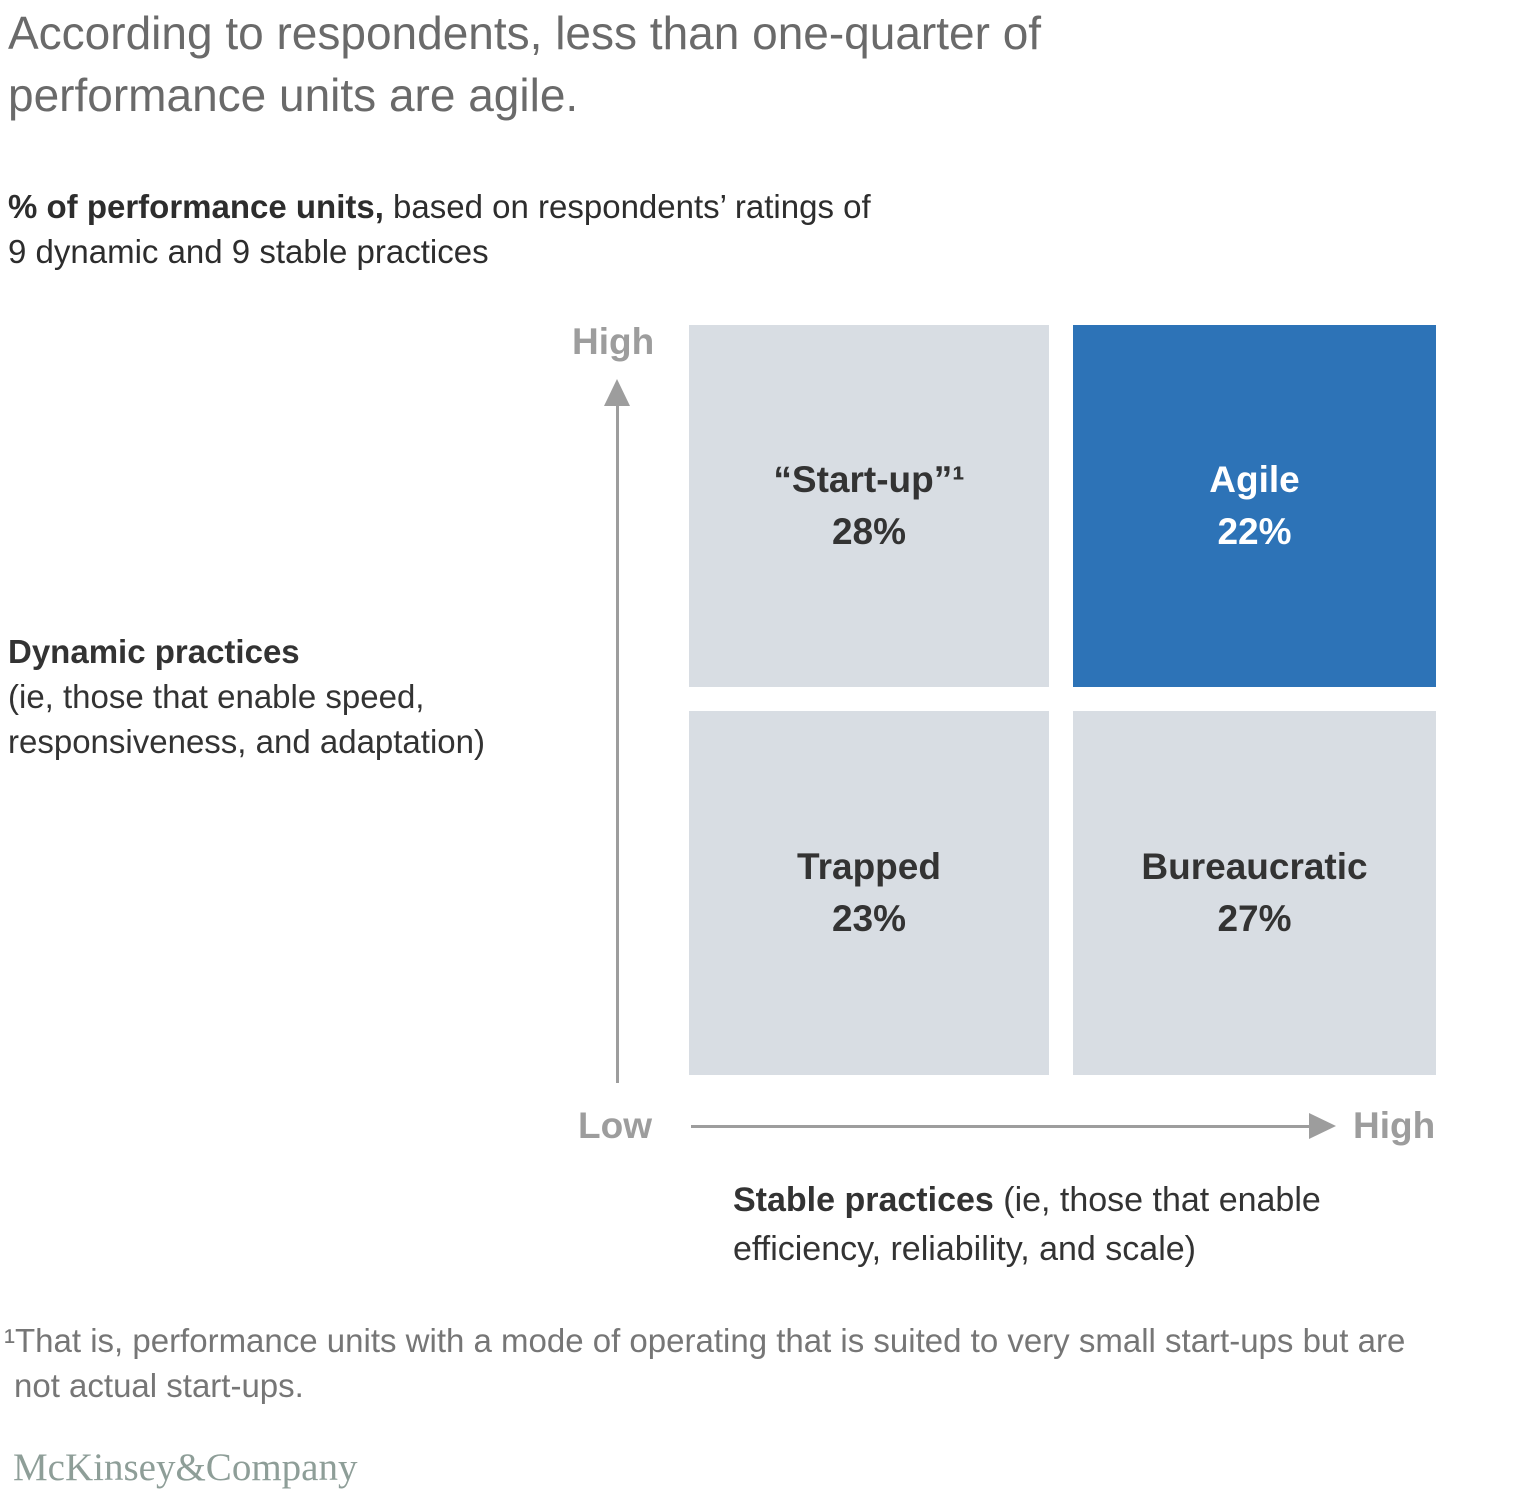 This screenshot has width=1536, height=1494. What do you see at coordinates (869, 893) in the screenshot?
I see `quadrant-trapped: Trapped 23%` at bounding box center [869, 893].